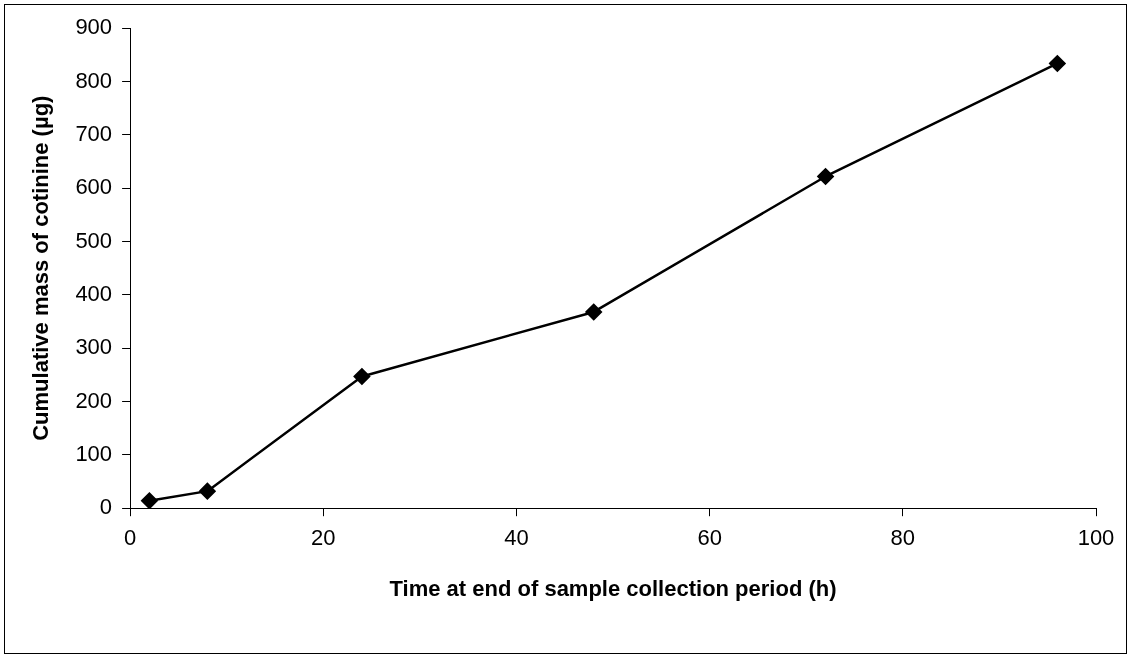  I want to click on x-tick-label: 20, so click(323, 538).